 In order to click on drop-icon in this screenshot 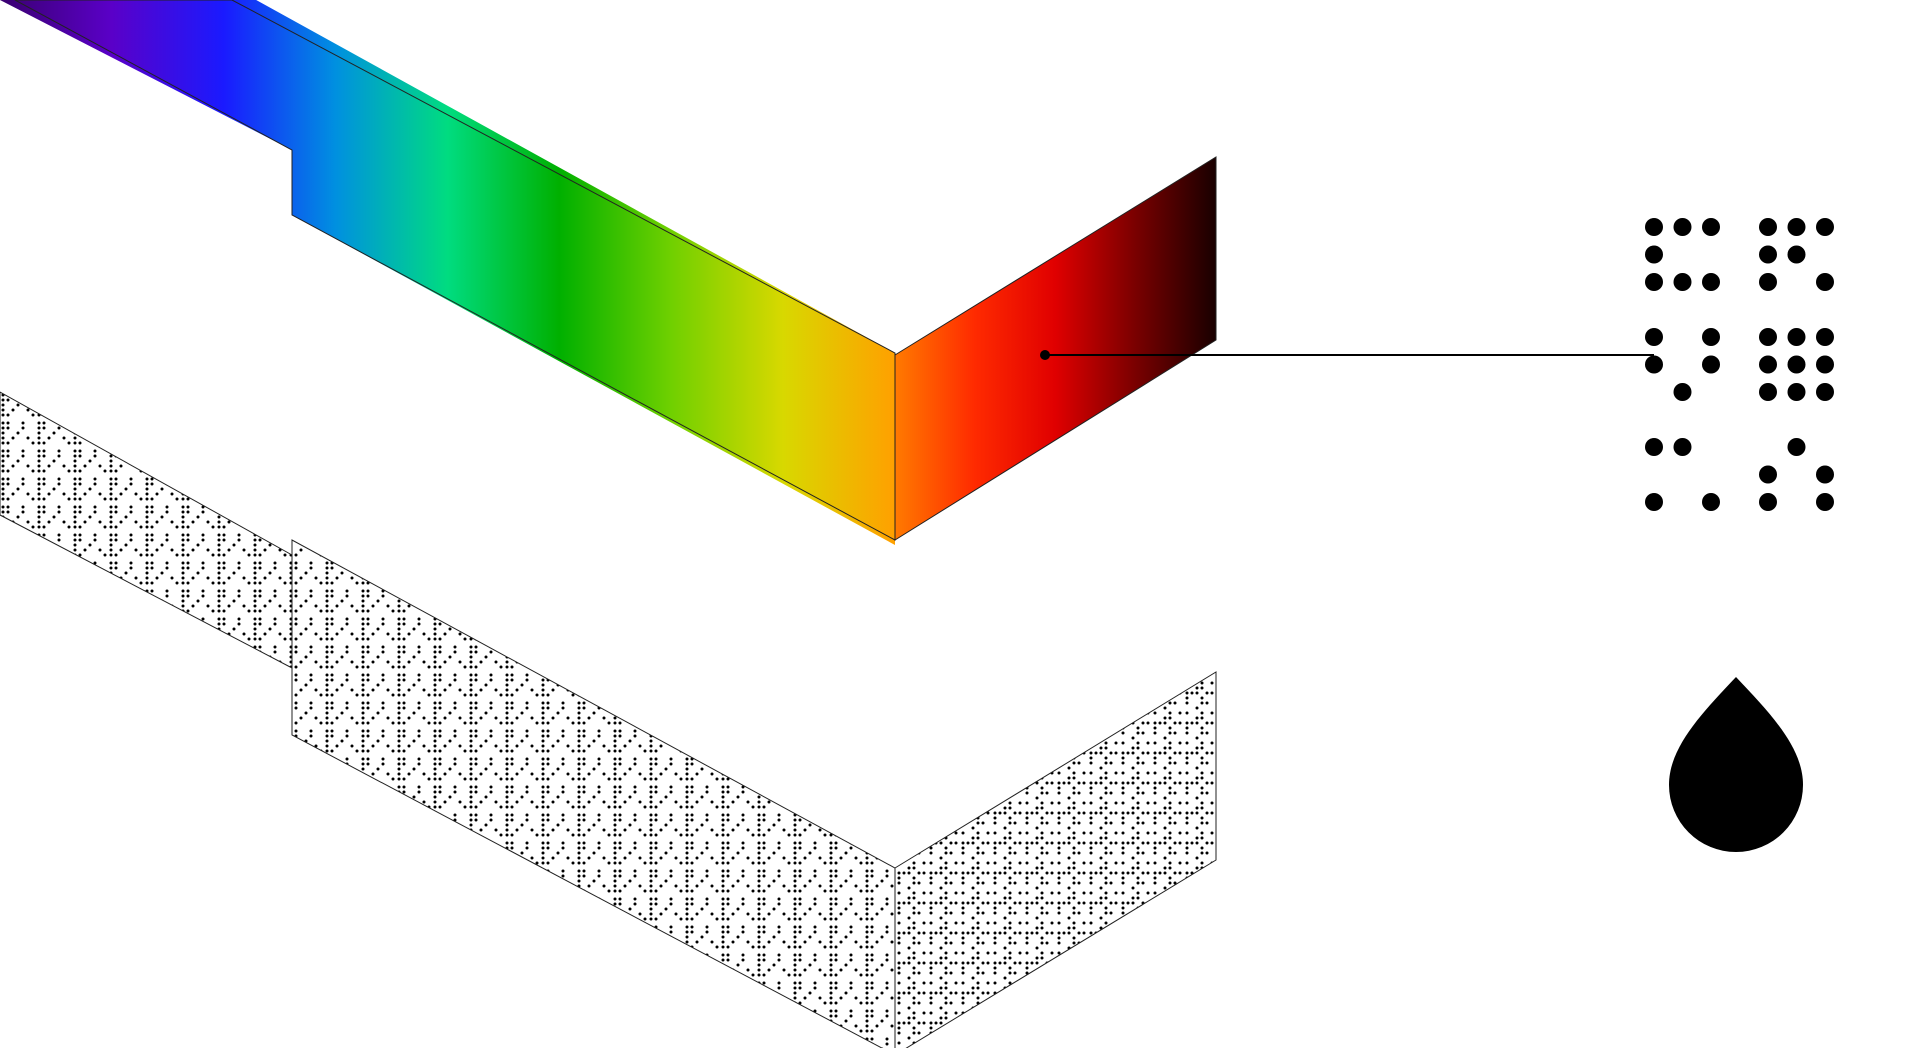, I will do `click(1736, 764)`.